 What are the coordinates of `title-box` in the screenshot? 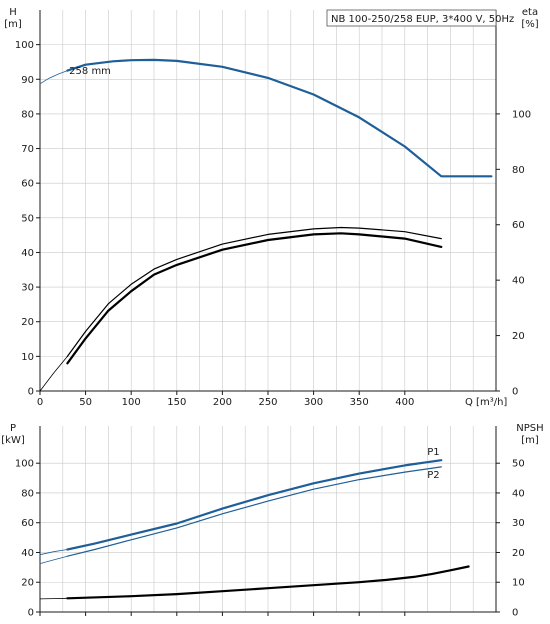 It's located at (411, 18).